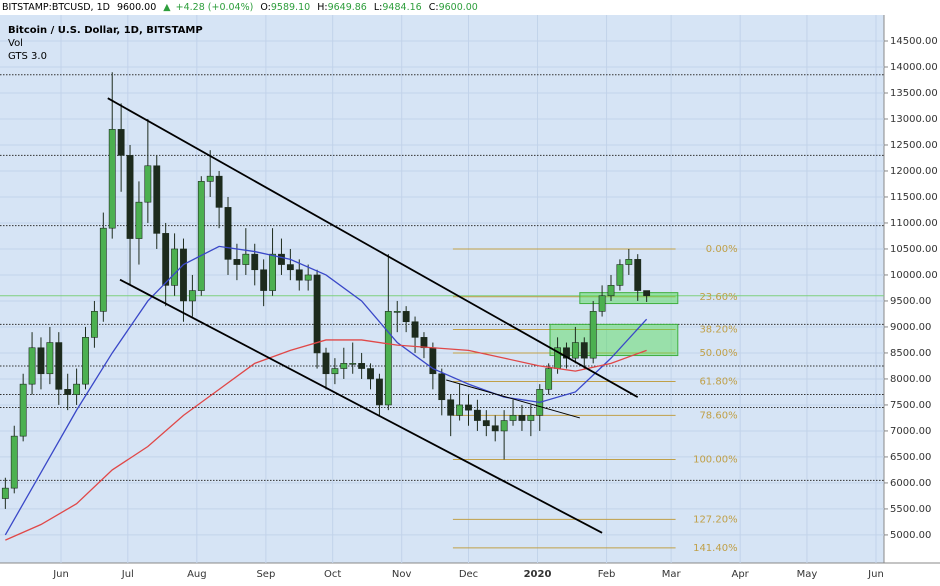  Describe the element at coordinates (197, 574) in the screenshot. I see `x-tick-label: Aug` at that location.